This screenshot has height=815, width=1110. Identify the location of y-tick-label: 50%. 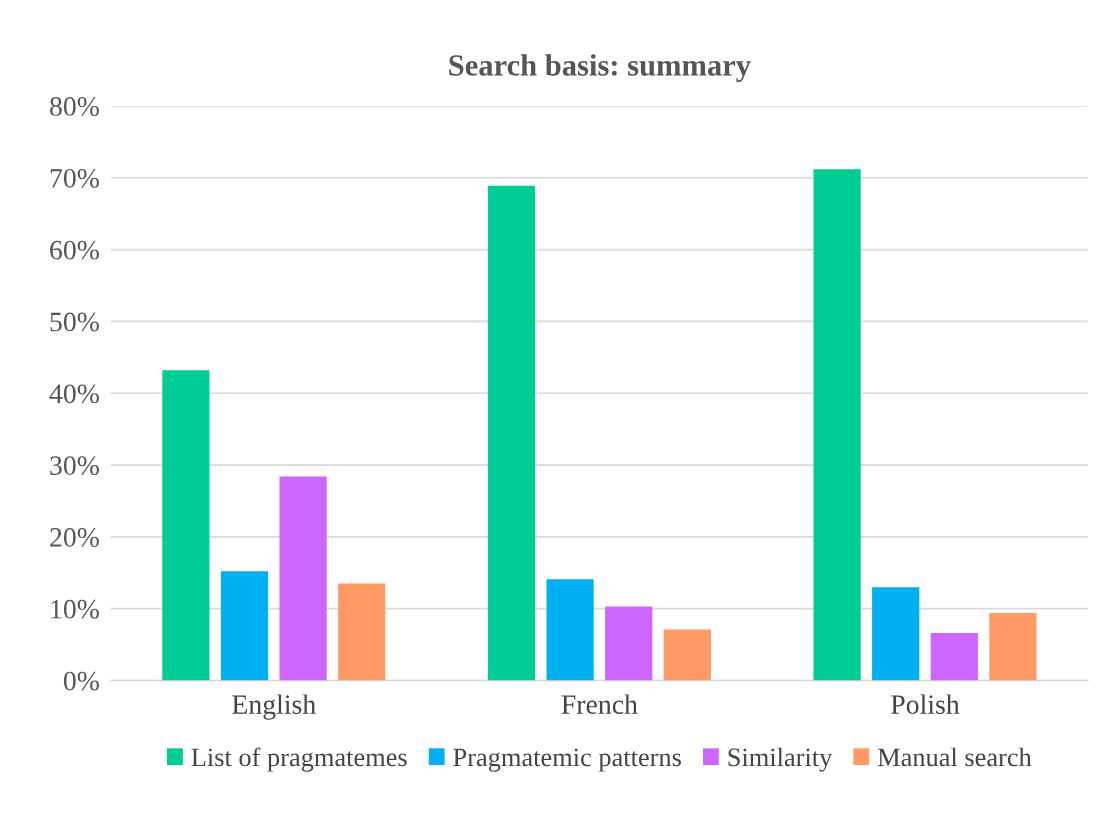
(74, 322).